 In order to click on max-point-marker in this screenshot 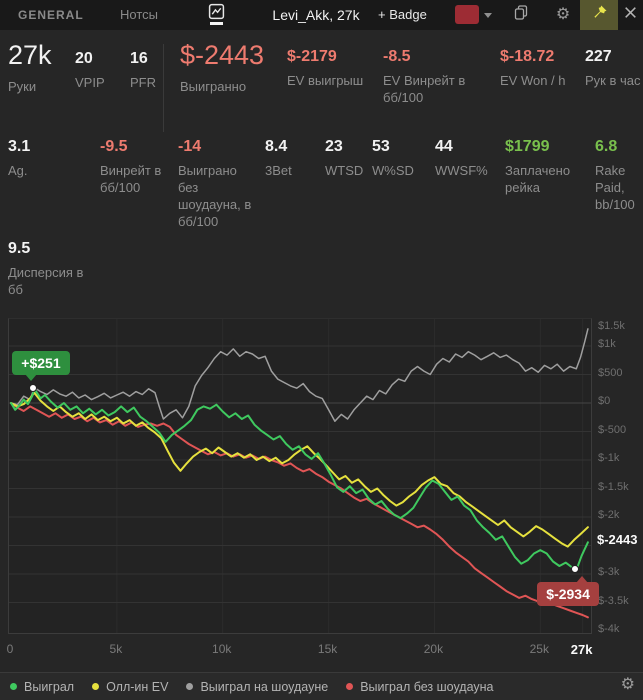, I will do `click(33, 387)`.